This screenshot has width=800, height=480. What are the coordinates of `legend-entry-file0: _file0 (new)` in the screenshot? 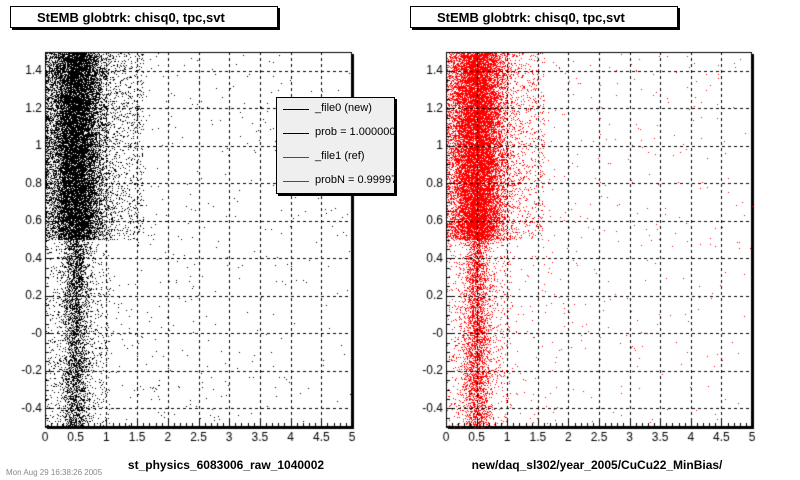 It's located at (335, 109).